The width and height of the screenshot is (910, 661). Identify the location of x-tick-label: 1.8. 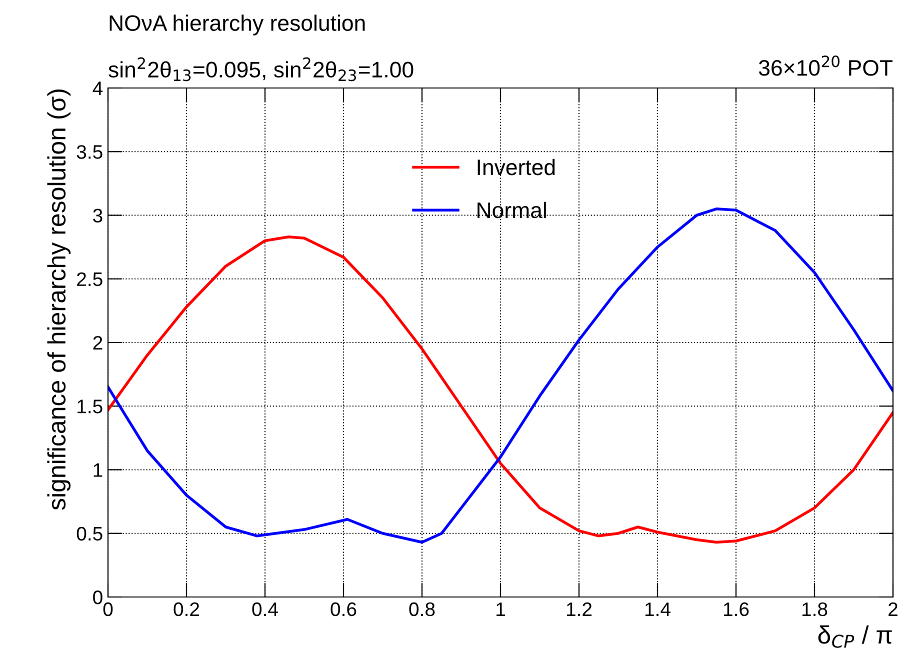
(815, 609).